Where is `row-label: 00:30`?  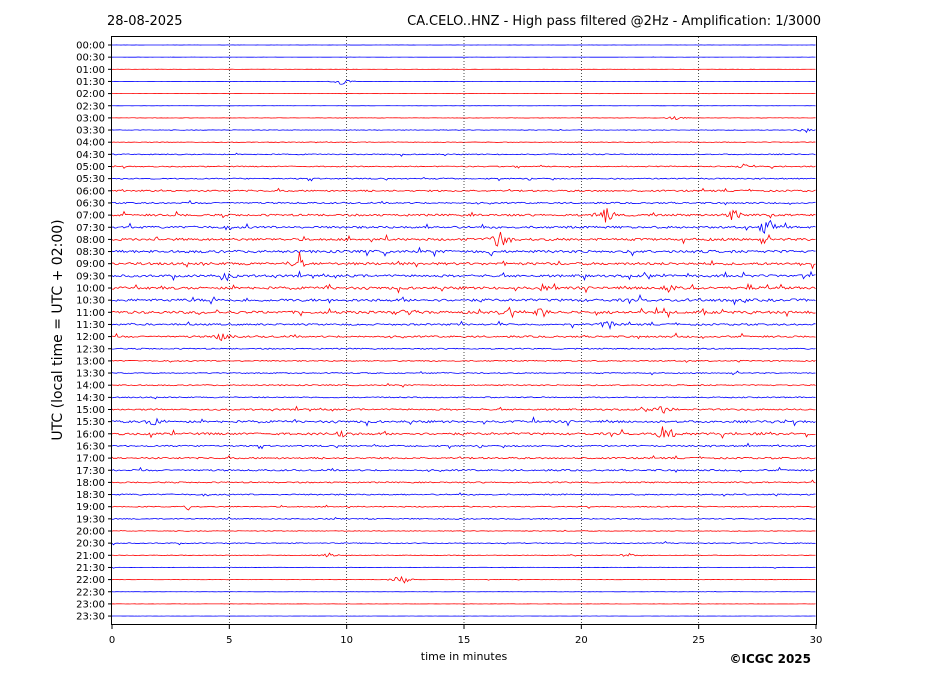 row-label: 00:30 is located at coordinates (90, 58).